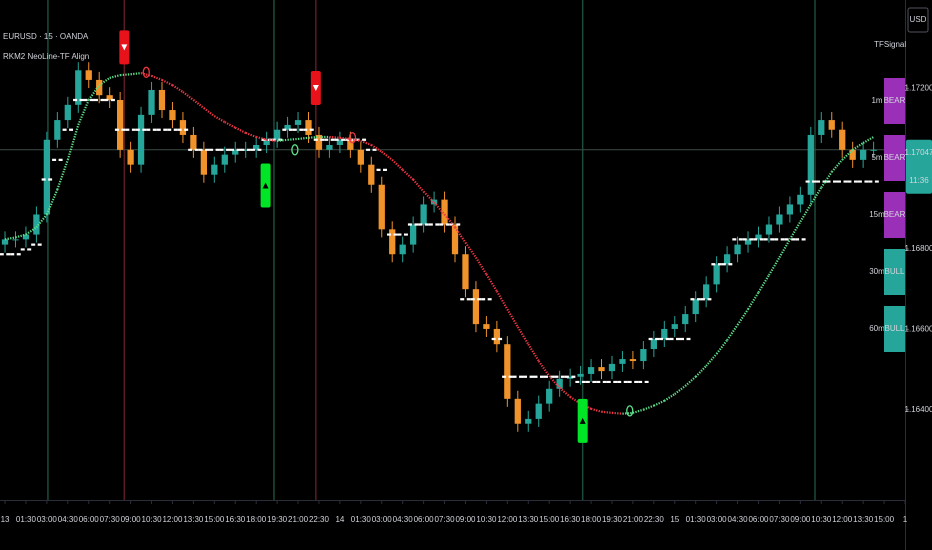 This screenshot has height=550, width=932. Describe the element at coordinates (214, 519) in the screenshot. I see `x-tick-label: 15:00` at that location.